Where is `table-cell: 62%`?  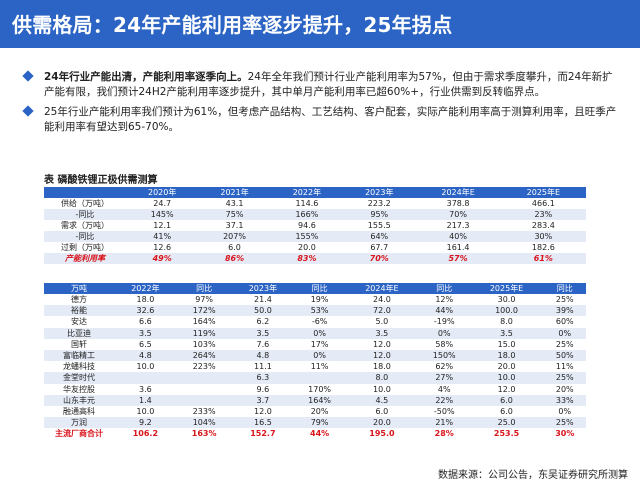 table-cell: 62% is located at coordinates (444, 367).